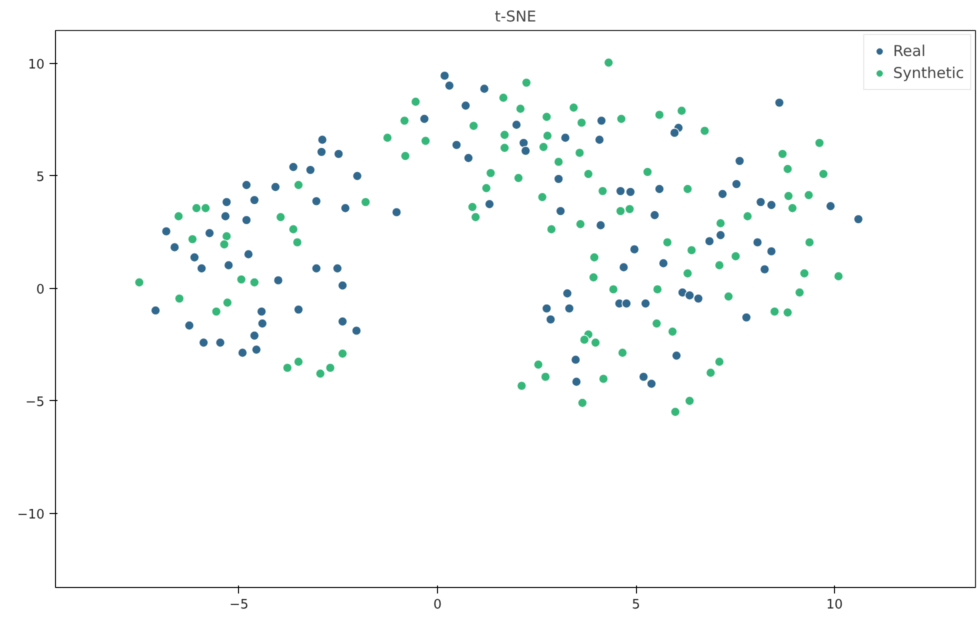  Describe the element at coordinates (239, 605) in the screenshot. I see `x-tick-label: −5` at that location.